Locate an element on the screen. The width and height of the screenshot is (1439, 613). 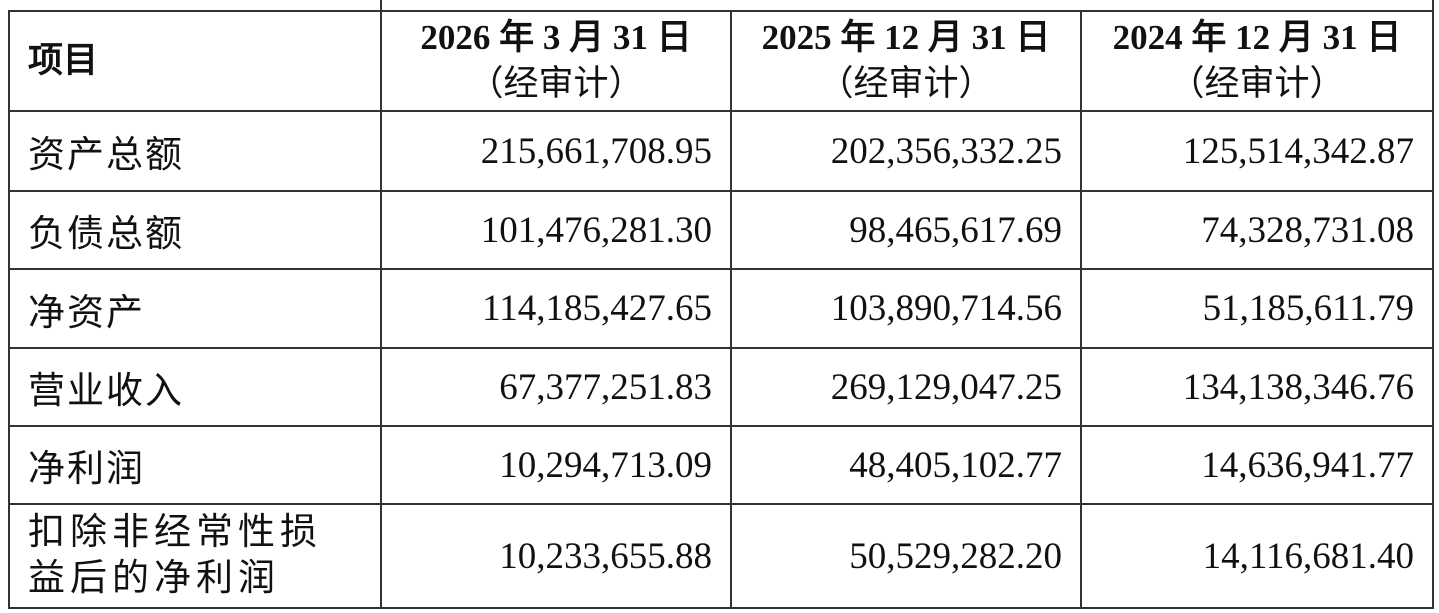
value-cell: 14,636,941.77 is located at coordinates (1257, 465).